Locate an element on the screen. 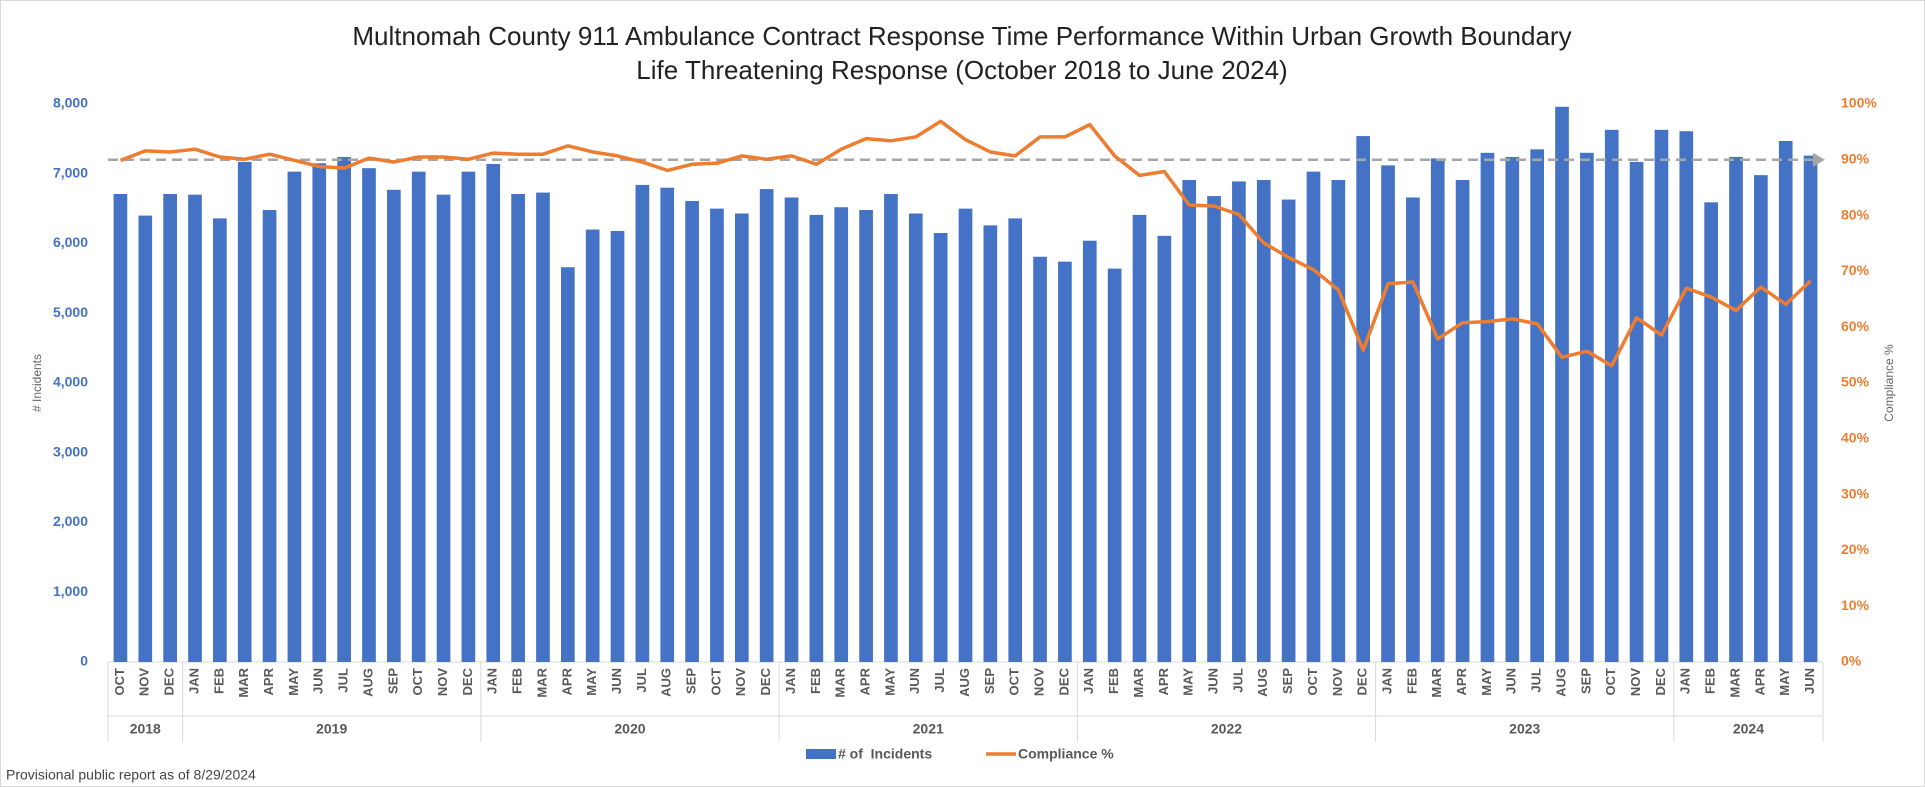 This screenshot has height=787, width=1925. x-group-label: 2023 is located at coordinates (1524, 729).